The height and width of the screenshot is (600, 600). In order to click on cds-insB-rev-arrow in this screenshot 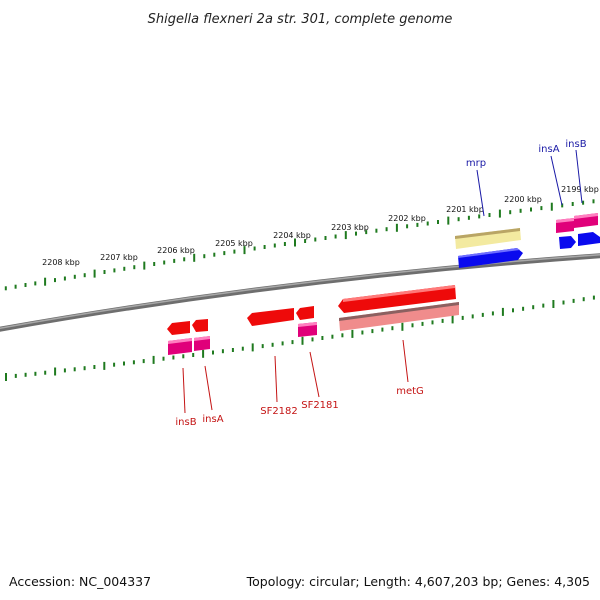, I will do `click(178, 328)`.